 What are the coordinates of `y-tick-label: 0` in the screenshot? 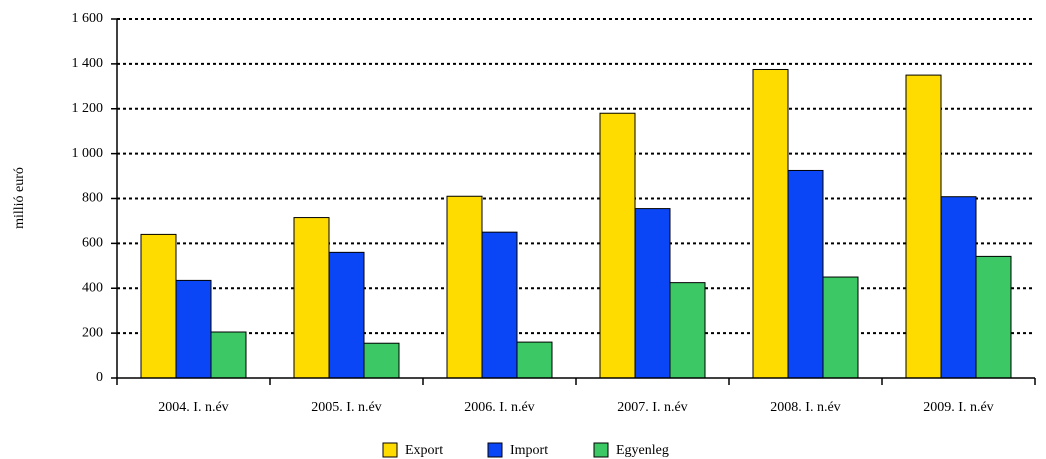 It's located at (99, 377).